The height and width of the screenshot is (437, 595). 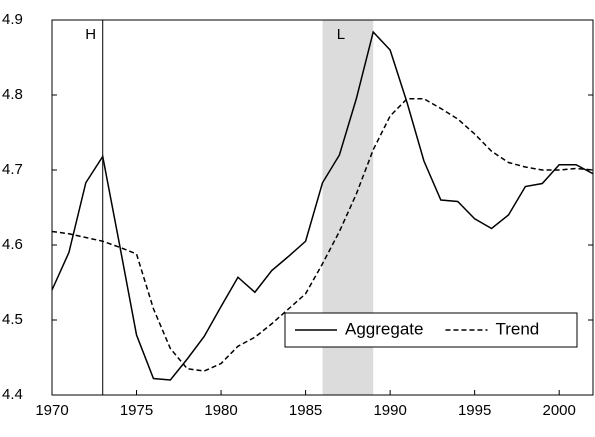 What do you see at coordinates (51, 410) in the screenshot?
I see `x-tick-label: 1970` at bounding box center [51, 410].